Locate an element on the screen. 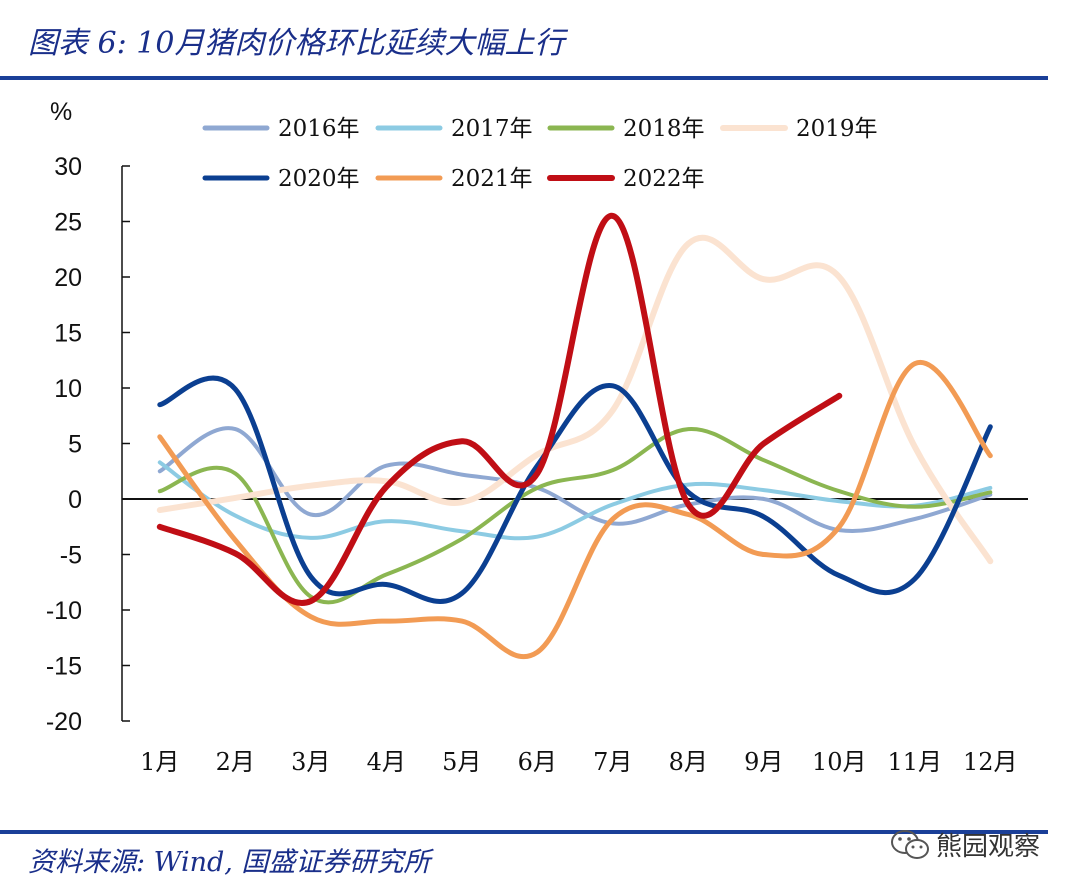  y-tick-label: 10 is located at coordinates (68, 389).